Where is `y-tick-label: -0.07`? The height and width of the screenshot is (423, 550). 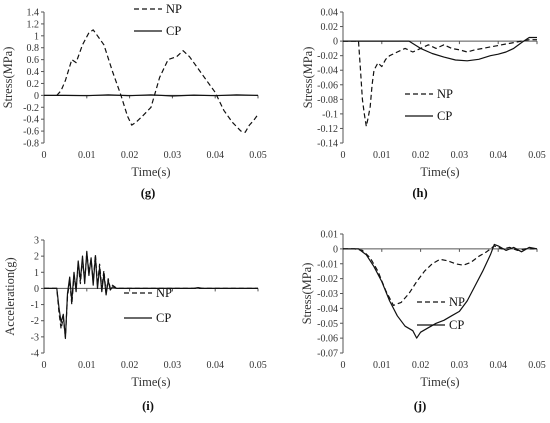 y-tick-label: -0.07 is located at coordinates (327, 354).